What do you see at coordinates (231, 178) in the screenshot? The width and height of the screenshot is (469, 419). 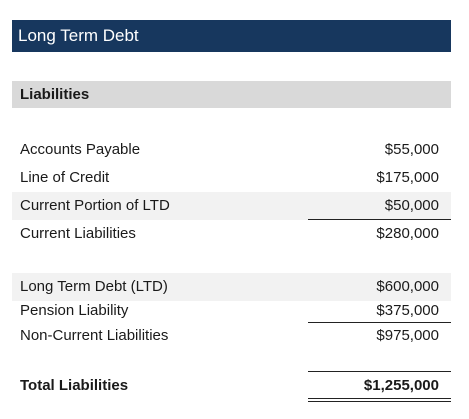 I see `table-row-line-of-credit: Line of Credit $175,000` at bounding box center [231, 178].